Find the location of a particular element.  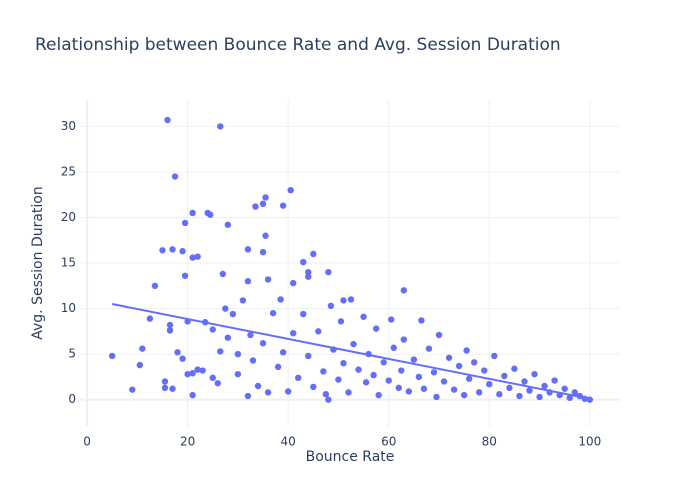

trend-line is located at coordinates (351, 351).